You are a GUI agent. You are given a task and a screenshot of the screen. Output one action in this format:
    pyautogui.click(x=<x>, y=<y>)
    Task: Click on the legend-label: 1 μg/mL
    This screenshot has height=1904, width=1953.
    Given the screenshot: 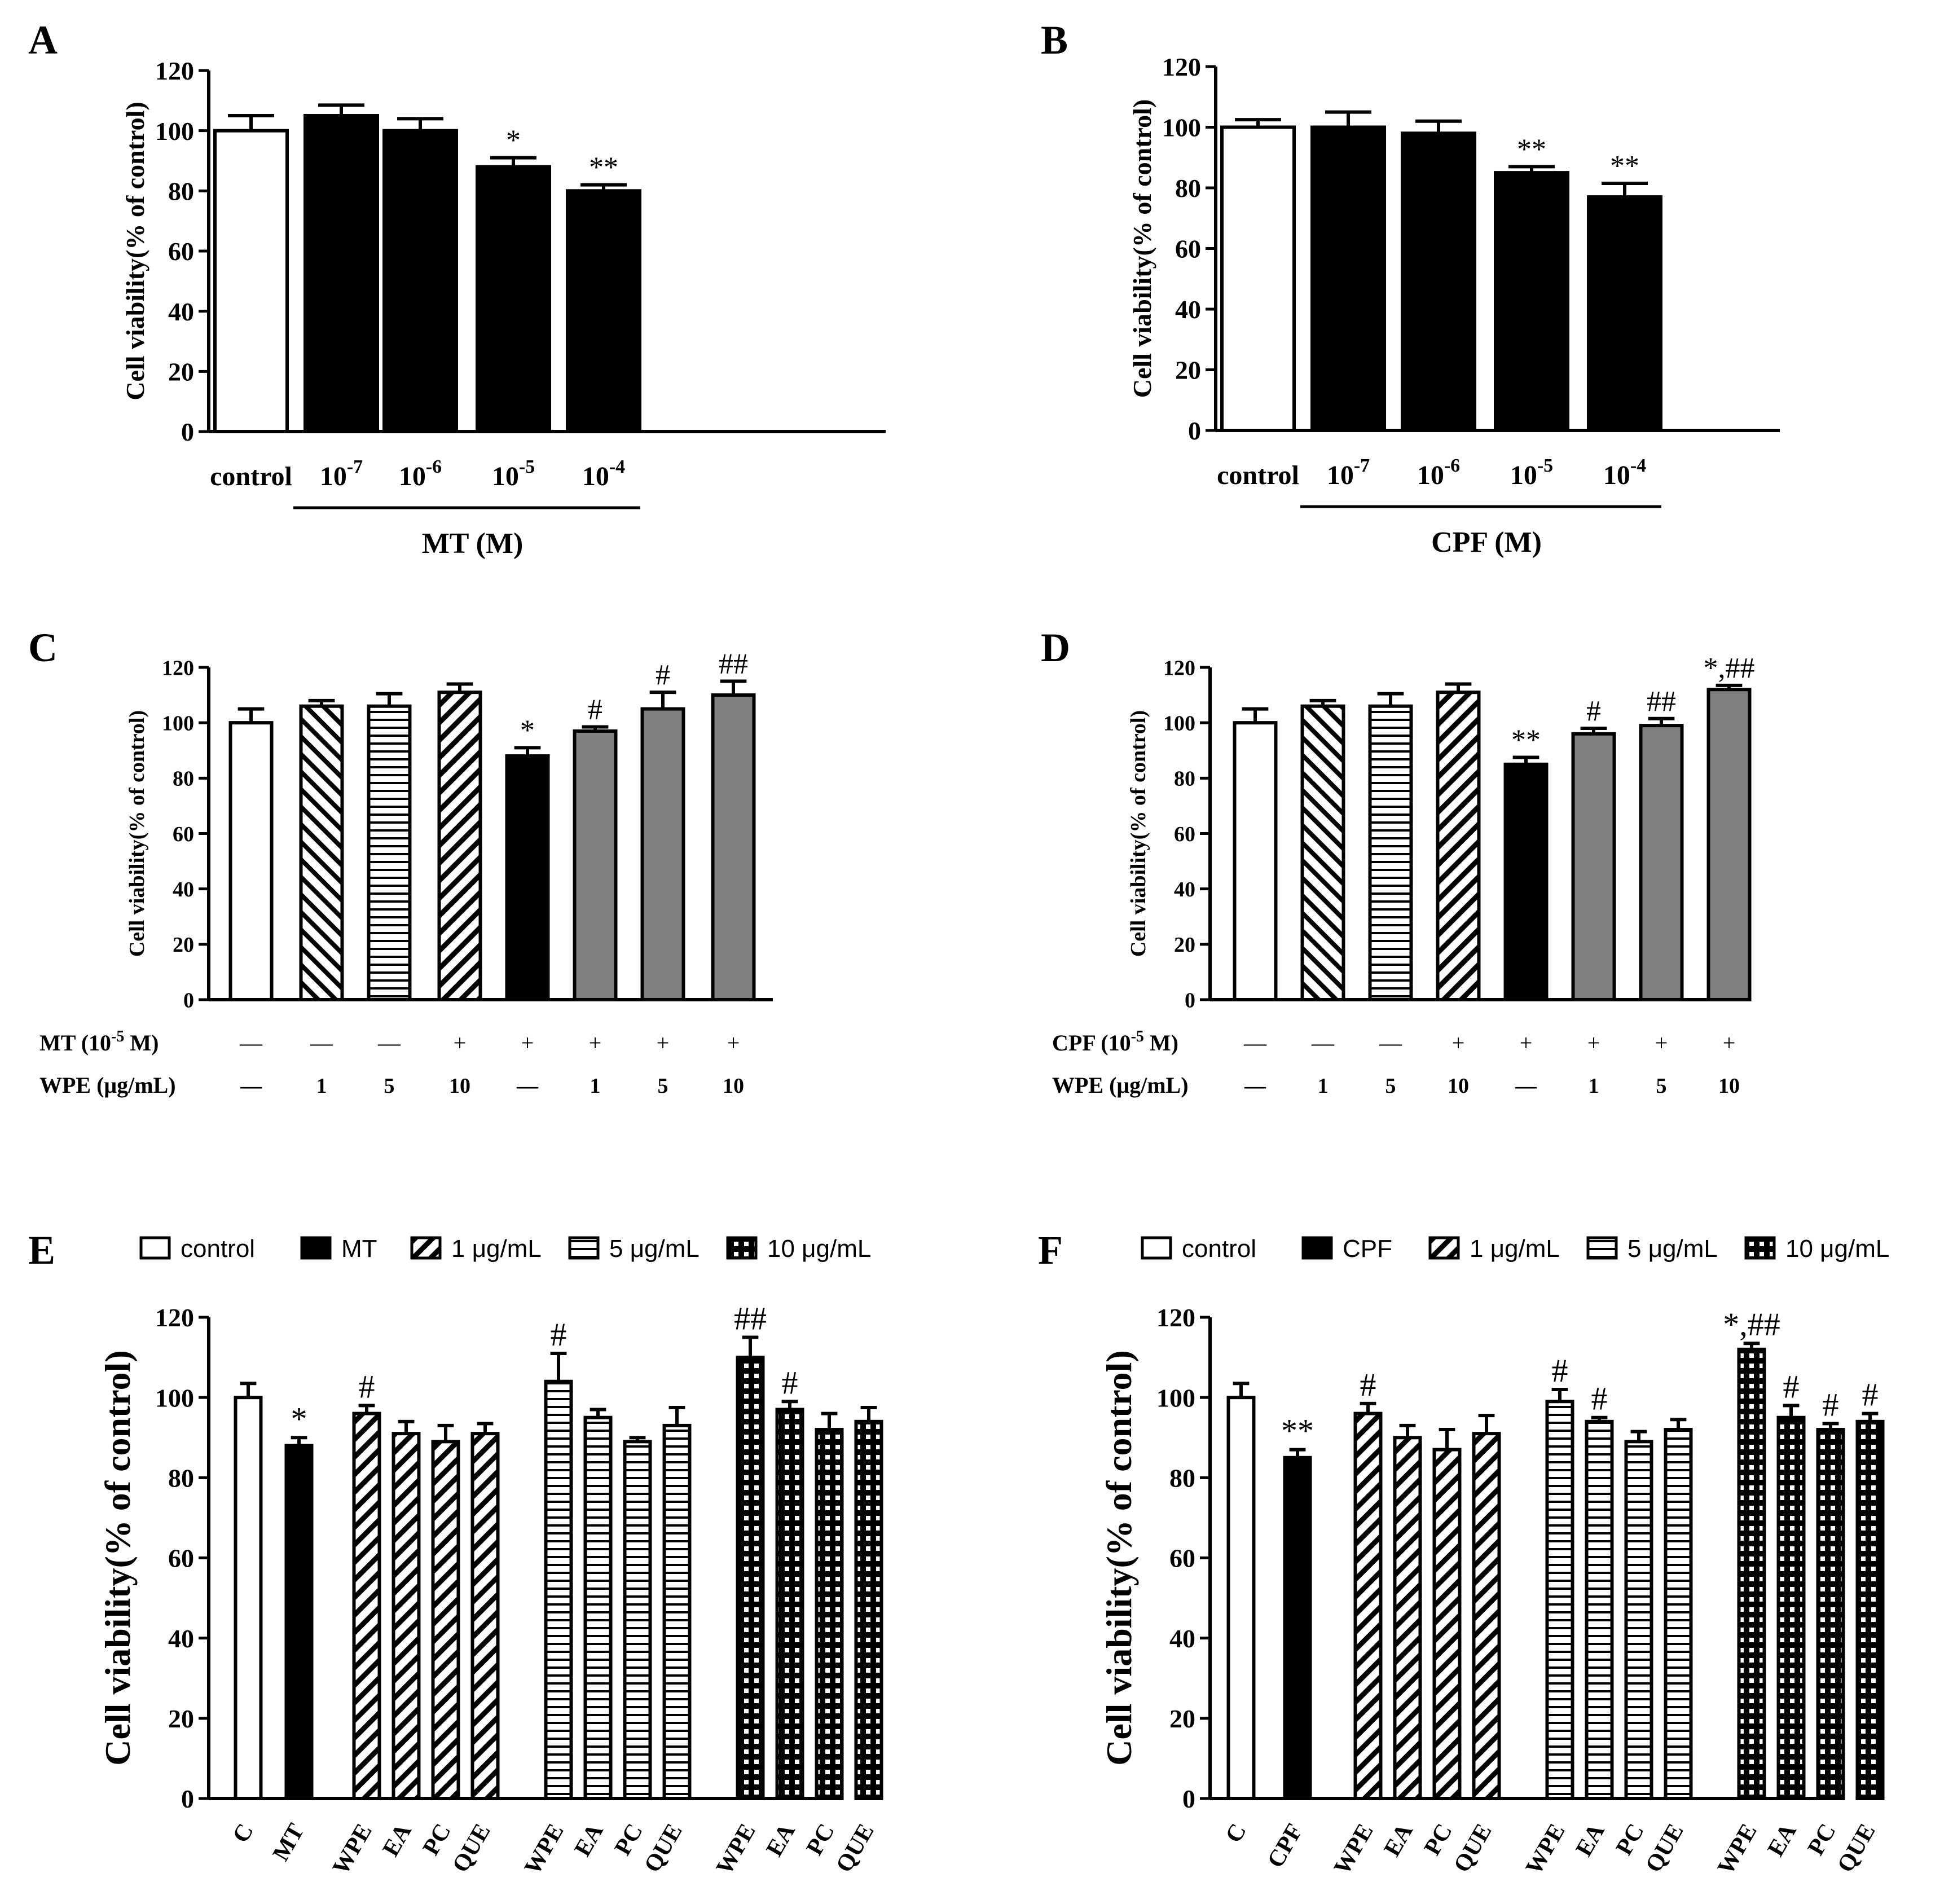 What is the action you would take?
    pyautogui.click(x=1515, y=1249)
    